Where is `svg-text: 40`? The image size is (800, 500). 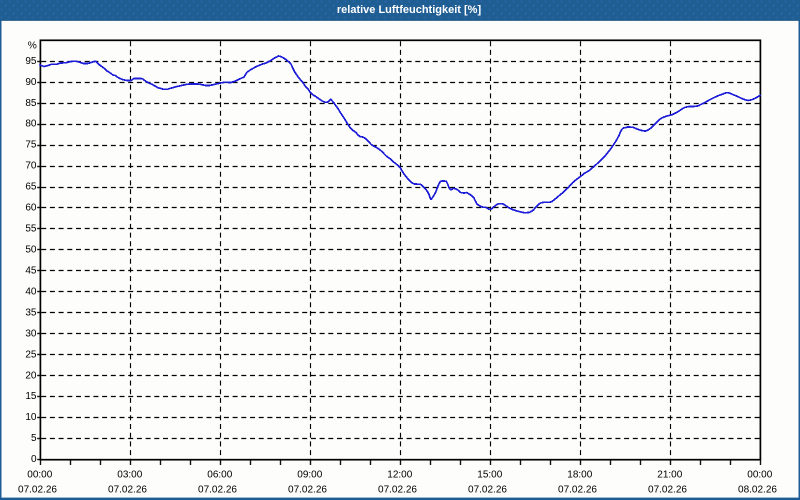 svg-text: 40 is located at coordinates (31, 291).